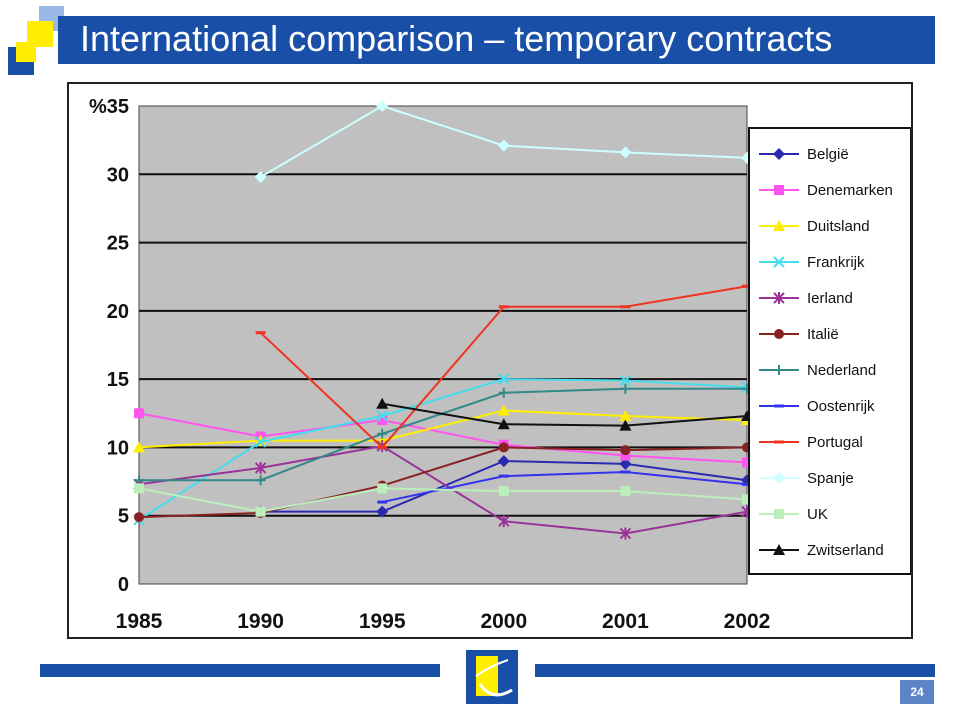 This screenshot has width=960, height=720. I want to click on title-bar, so click(496, 40).